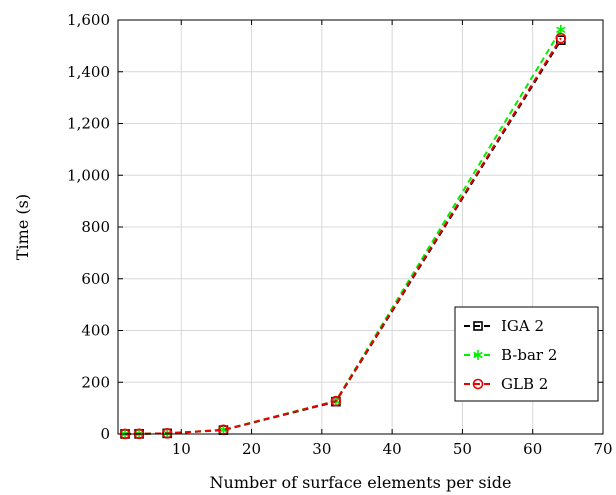 Image resolution: width=616 pixels, height=495 pixels. Describe the element at coordinates (95, 227) in the screenshot. I see `y-tick-label: 800` at that location.